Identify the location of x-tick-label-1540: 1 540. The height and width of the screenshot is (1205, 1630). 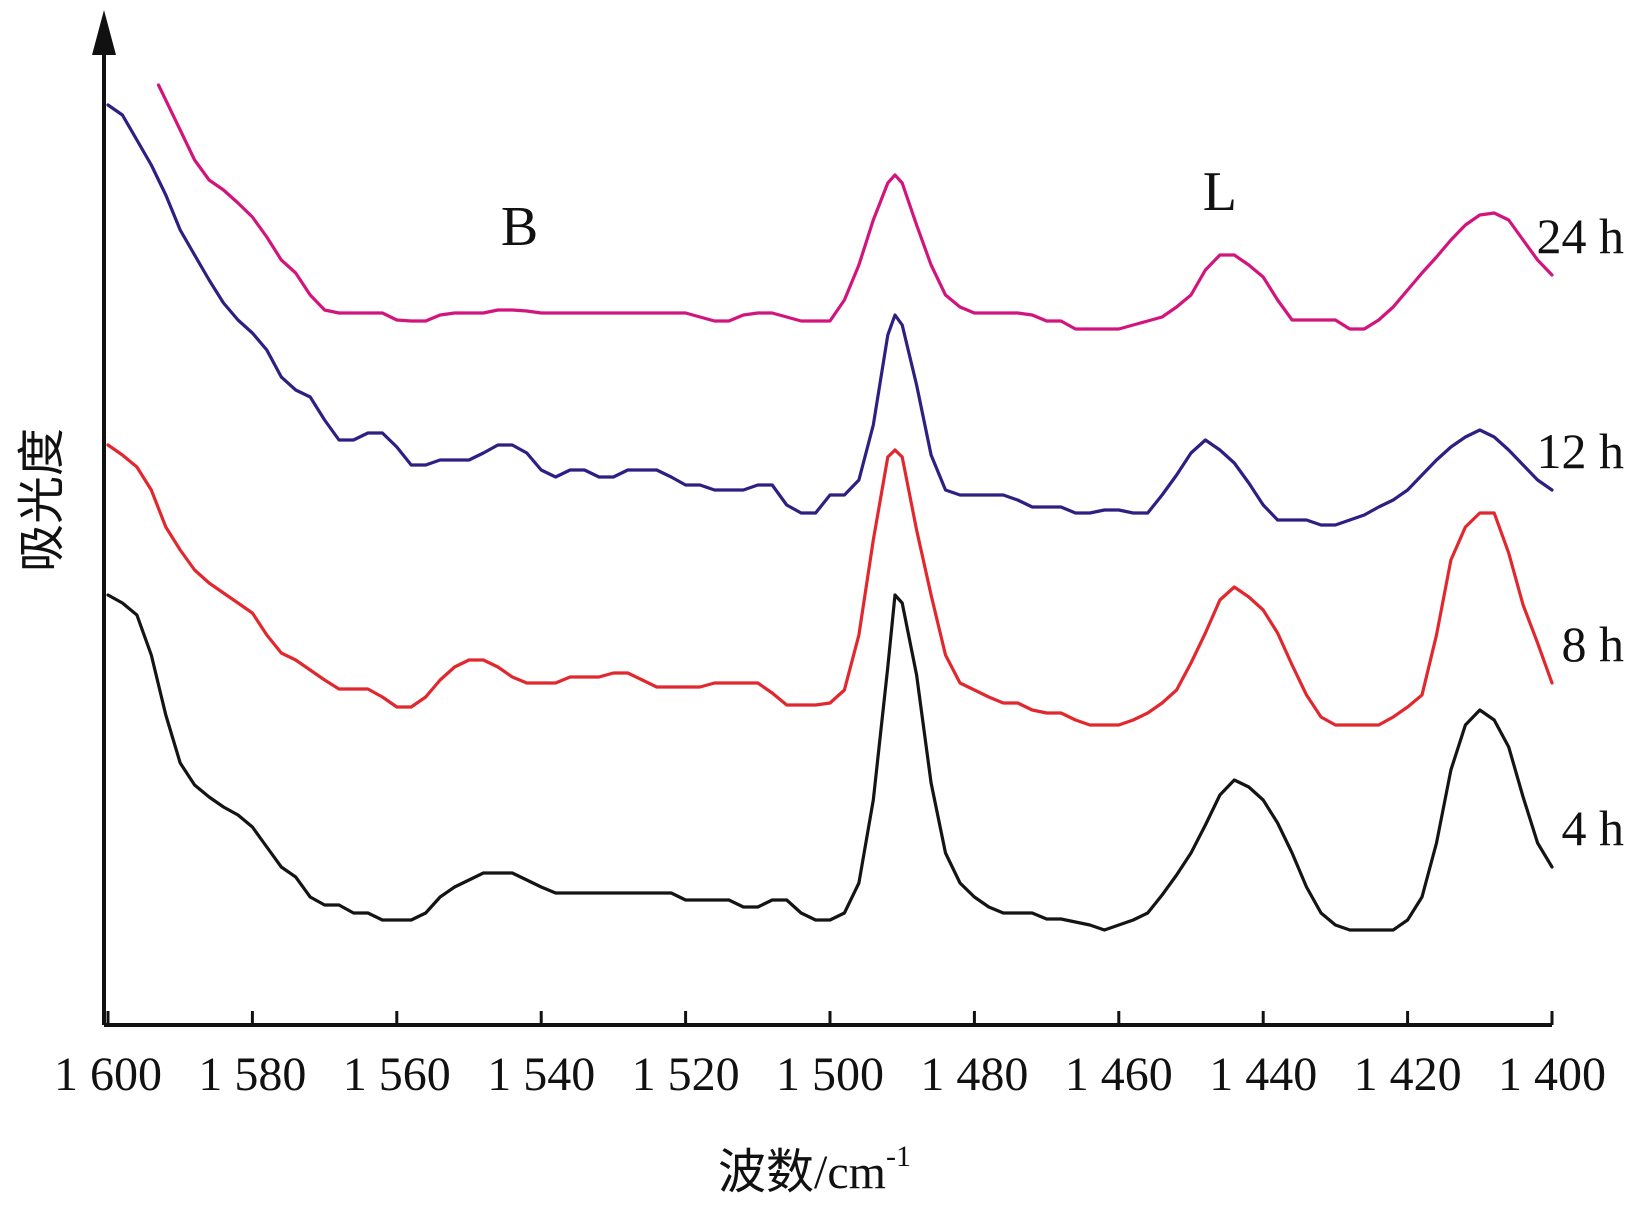
(541, 1074).